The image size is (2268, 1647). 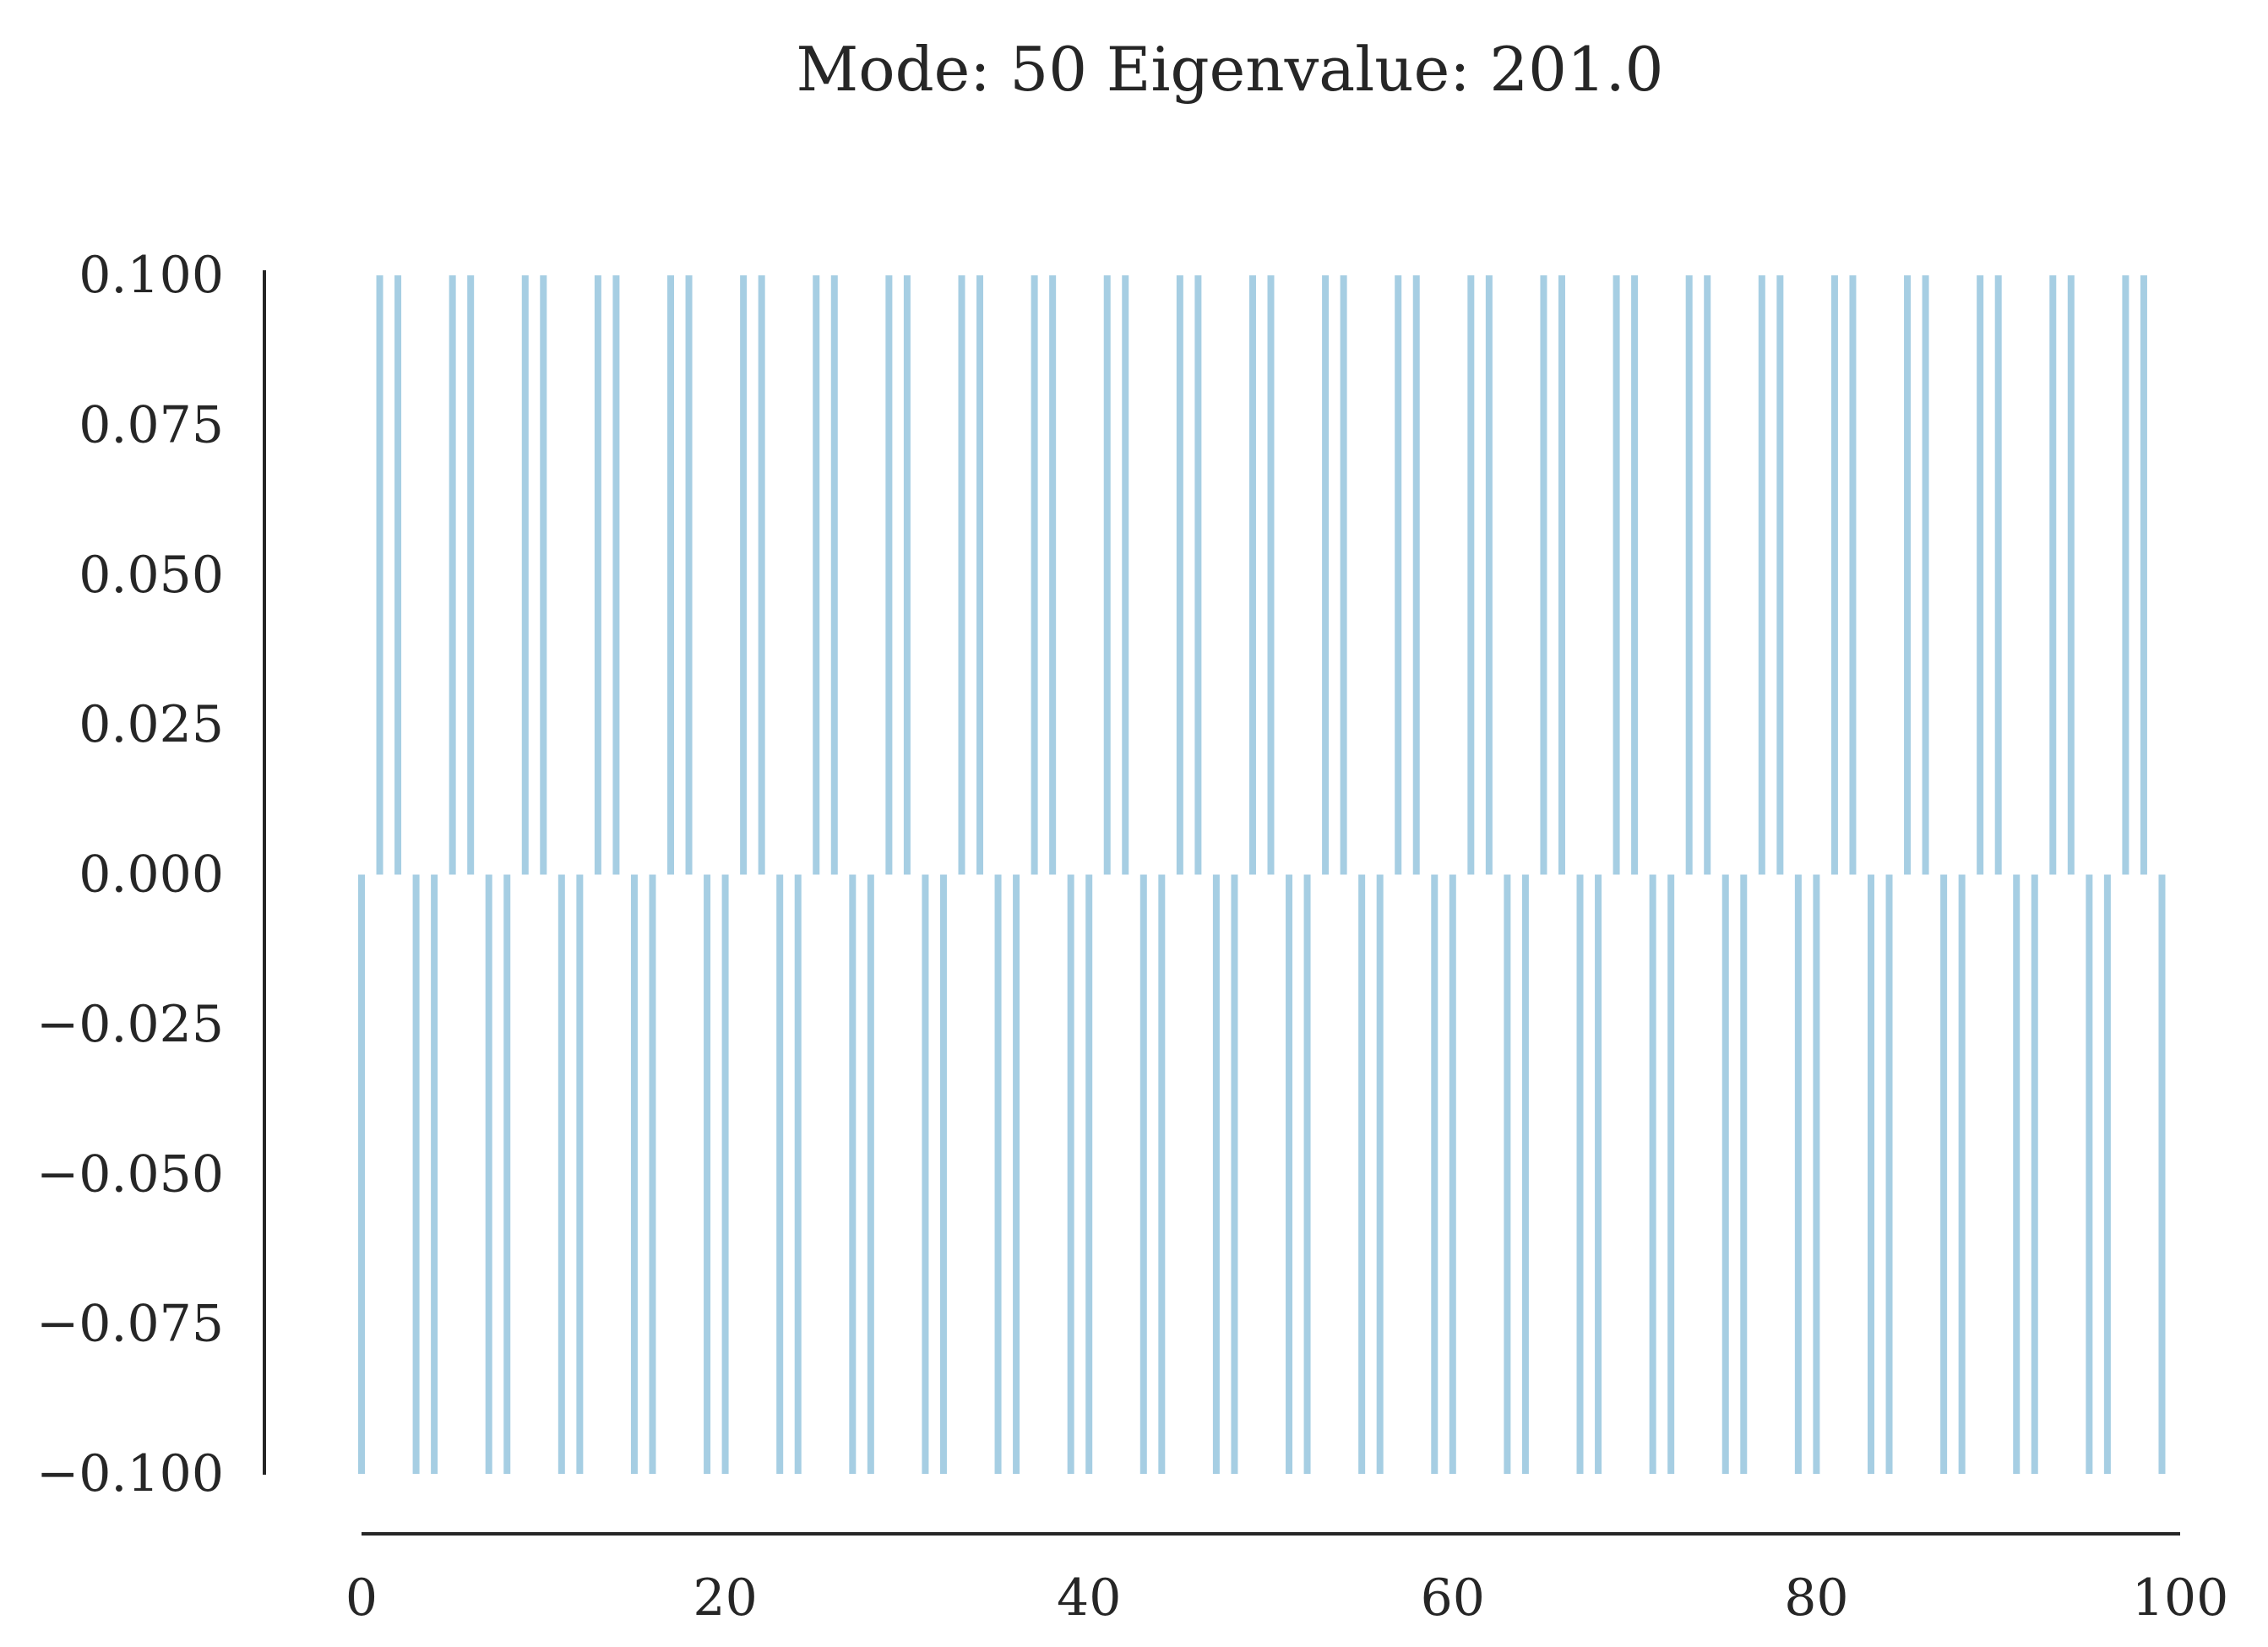 What do you see at coordinates (151, 576) in the screenshot?
I see `y-tick-label: 0.050` at bounding box center [151, 576].